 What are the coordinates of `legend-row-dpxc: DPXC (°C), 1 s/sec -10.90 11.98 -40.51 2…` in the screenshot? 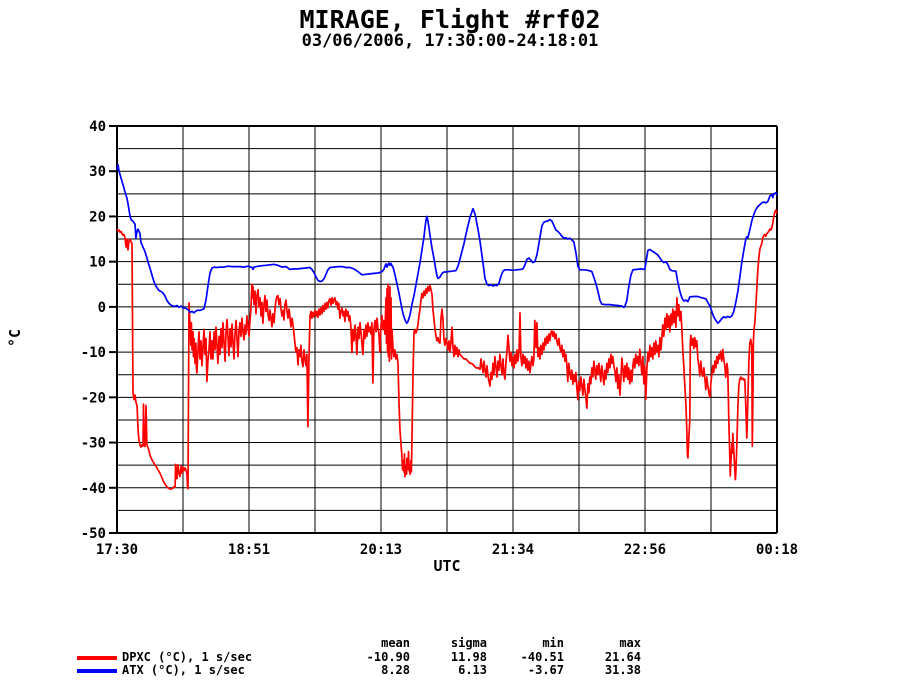 It's located at (450, 657).